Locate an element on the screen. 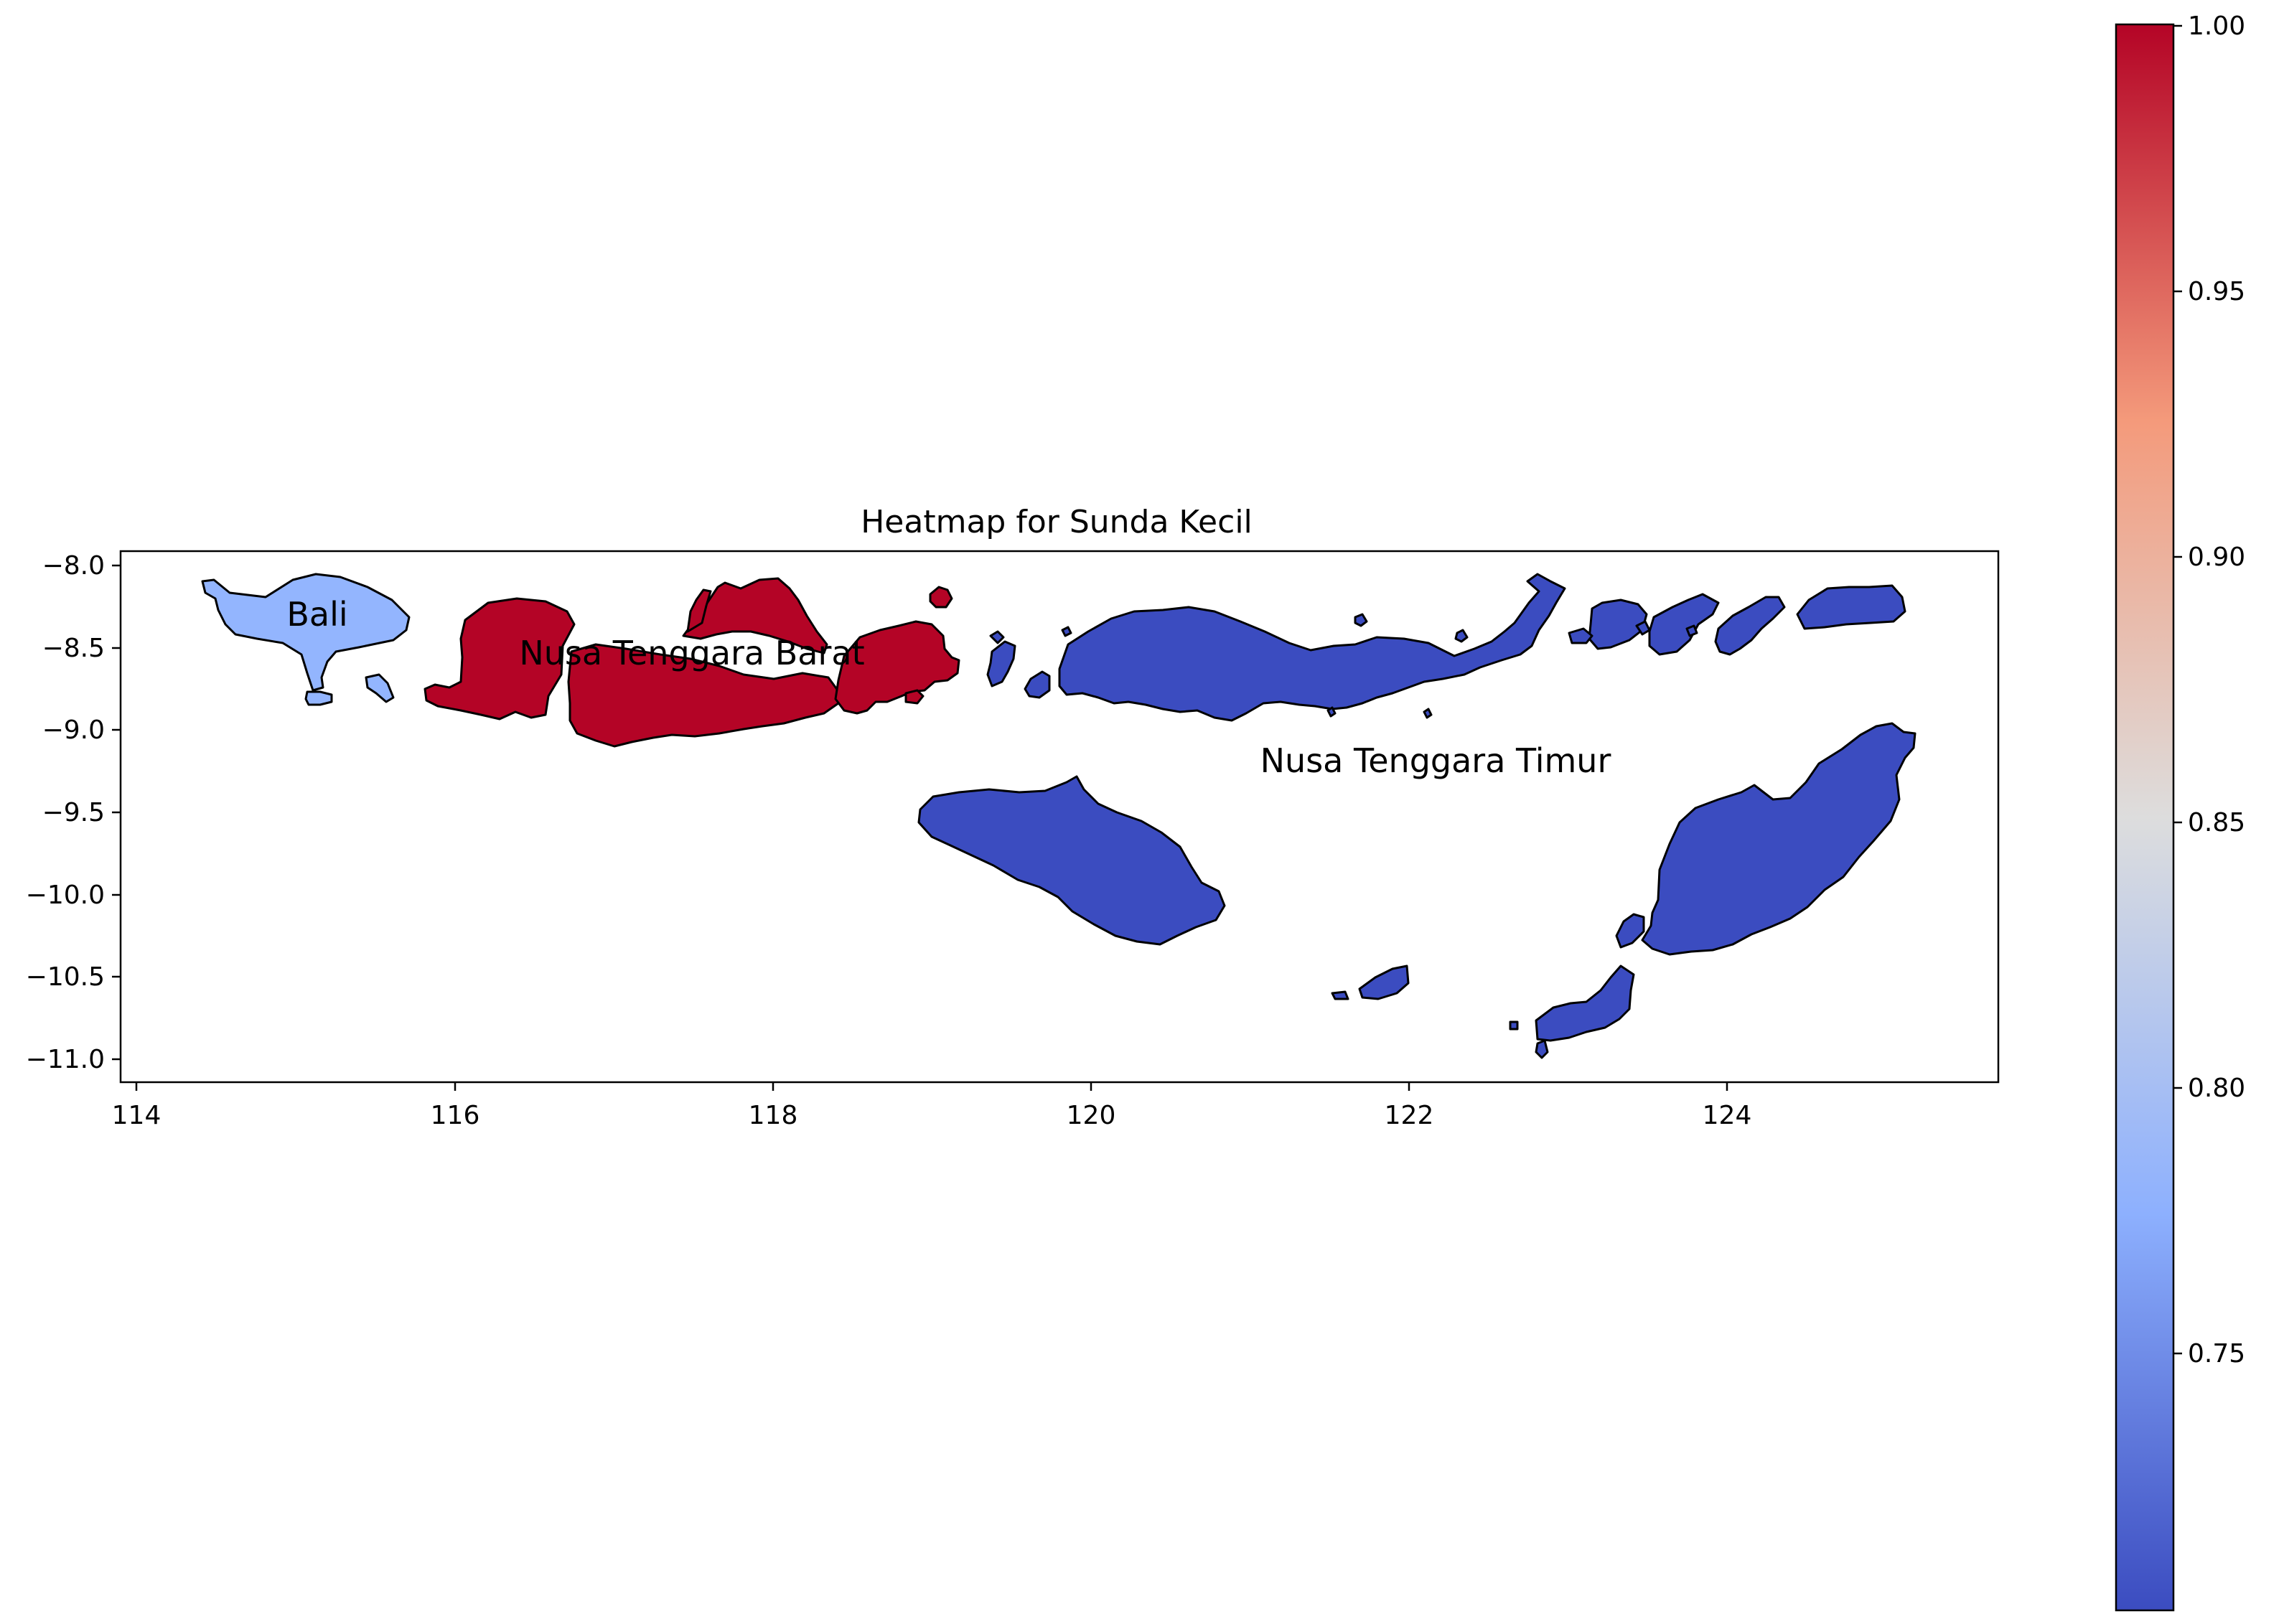 The image size is (2284, 1624). colorbar-tick-label: 0.95 is located at coordinates (2216, 291).